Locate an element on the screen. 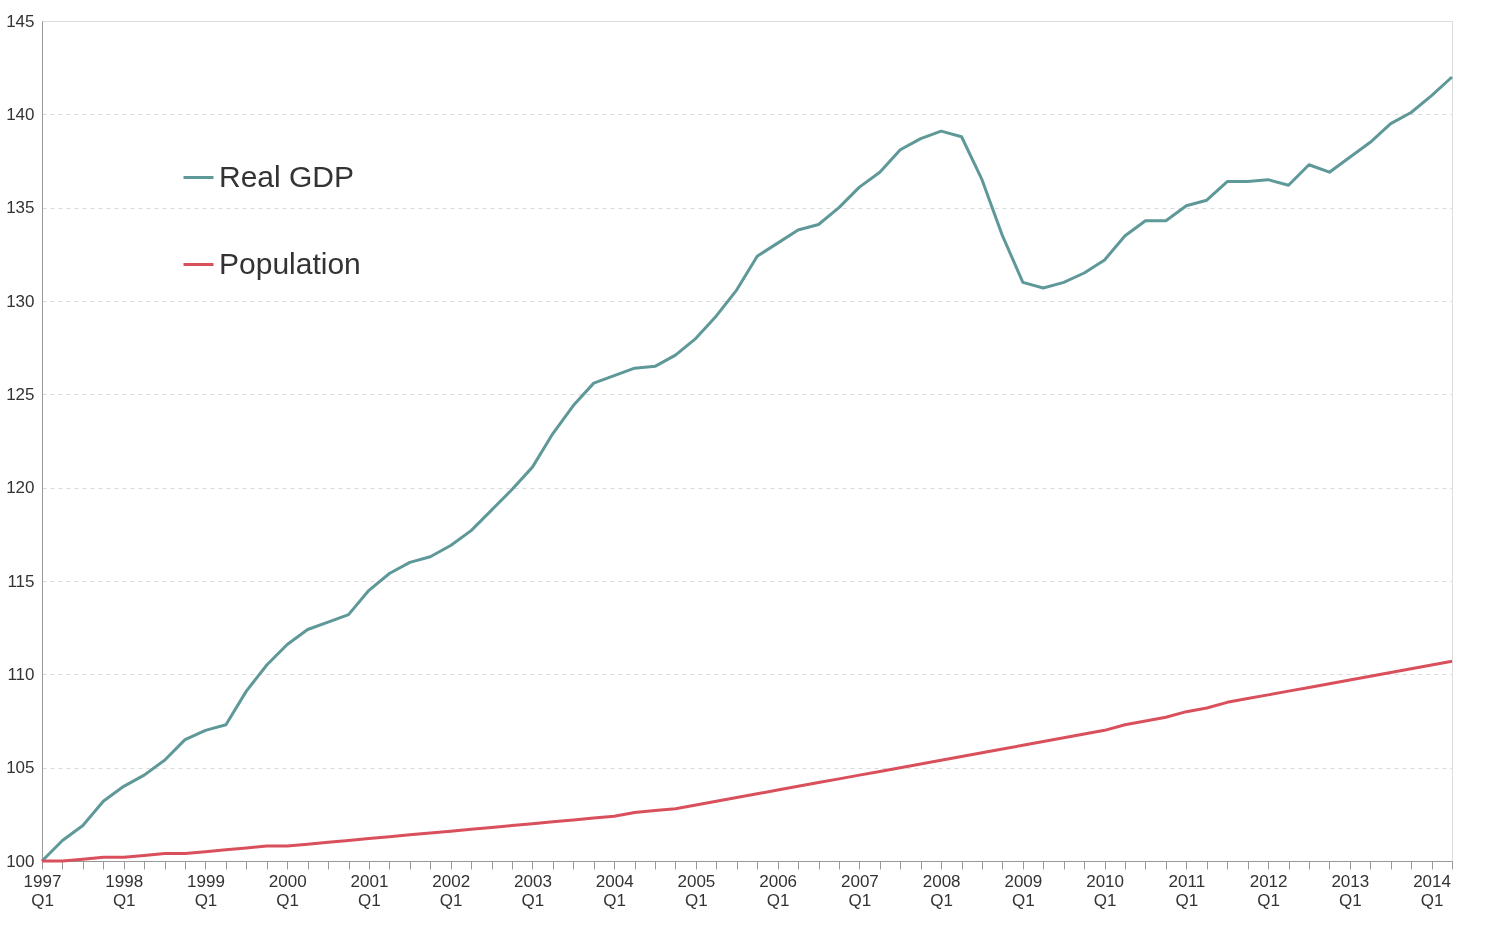 The height and width of the screenshot is (925, 1499). x-tick-label: 2003 Q1 is located at coordinates (533, 890).